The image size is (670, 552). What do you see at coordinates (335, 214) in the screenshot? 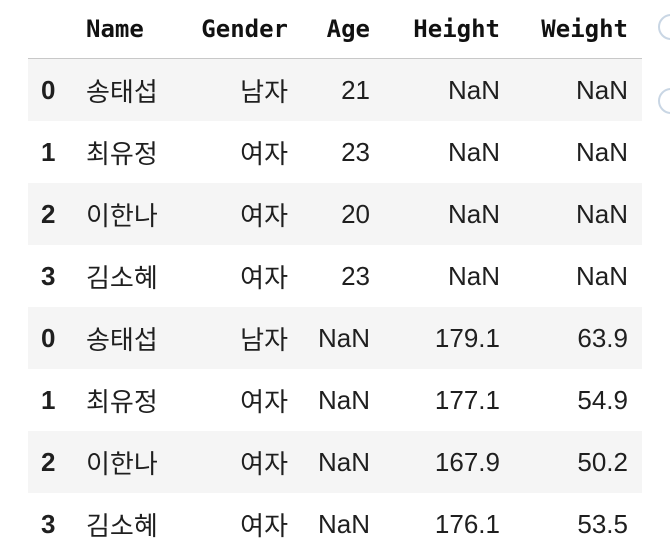
I see `table-row: 2 이한나 여자 20 NaN NaN` at bounding box center [335, 214].